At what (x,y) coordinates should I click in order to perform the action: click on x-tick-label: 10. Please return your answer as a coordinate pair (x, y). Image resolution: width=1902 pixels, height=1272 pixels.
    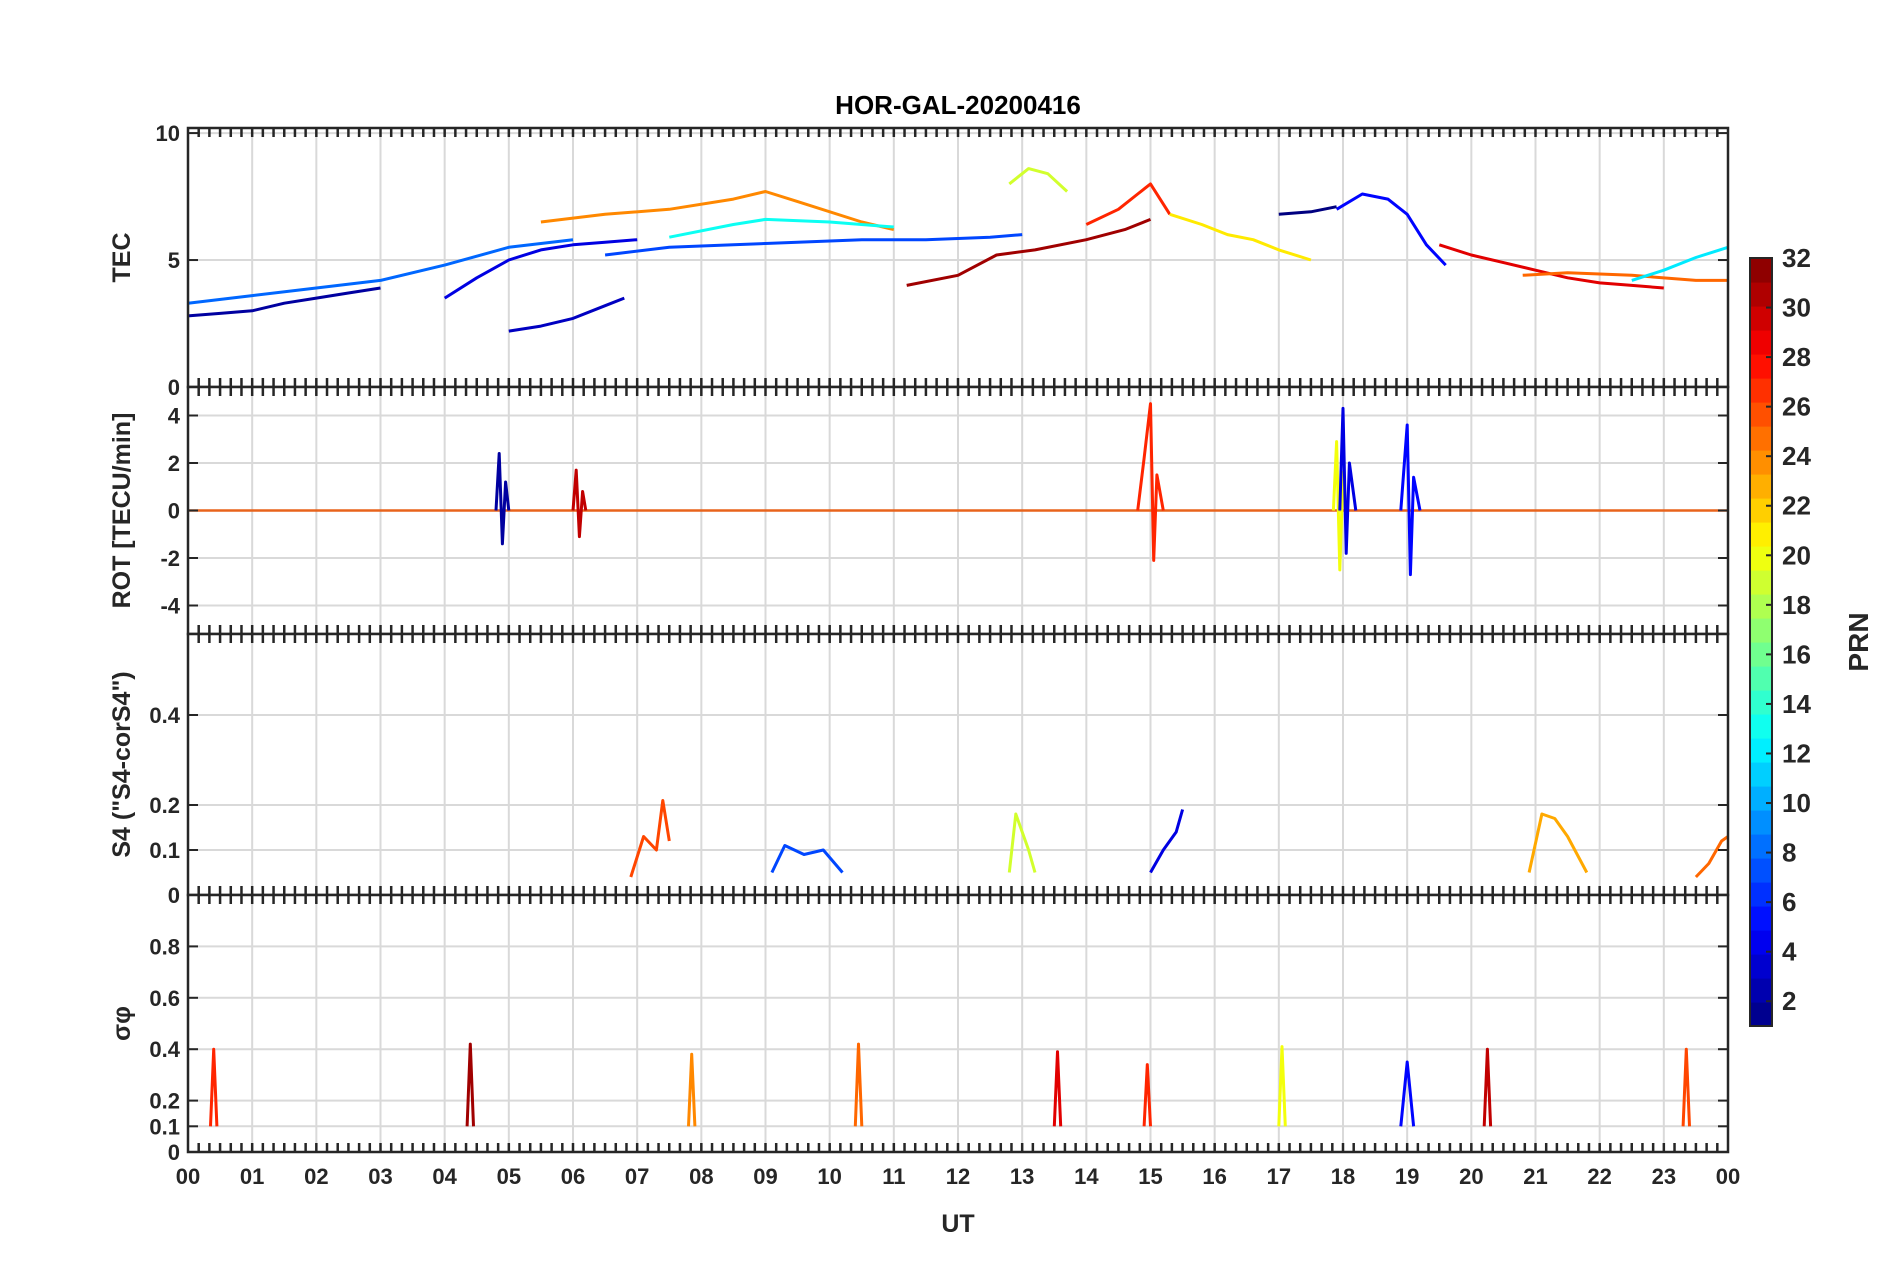
    Looking at the image, I should click on (829, 1176).